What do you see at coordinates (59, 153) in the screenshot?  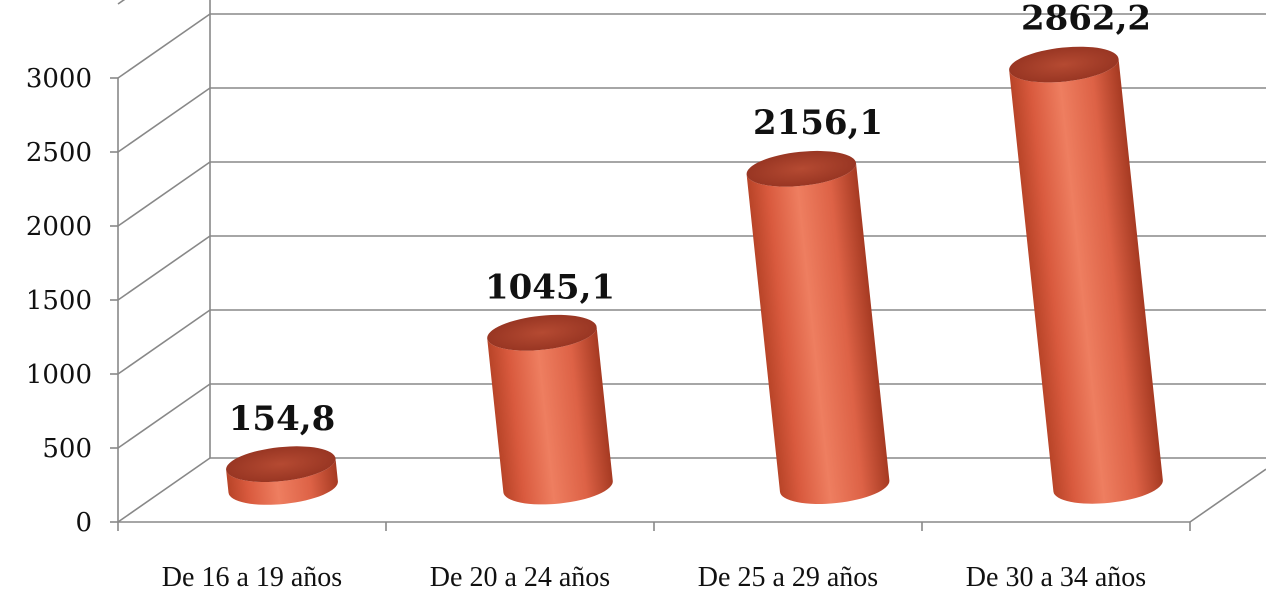 I see `y-tick-label: 2500` at bounding box center [59, 153].